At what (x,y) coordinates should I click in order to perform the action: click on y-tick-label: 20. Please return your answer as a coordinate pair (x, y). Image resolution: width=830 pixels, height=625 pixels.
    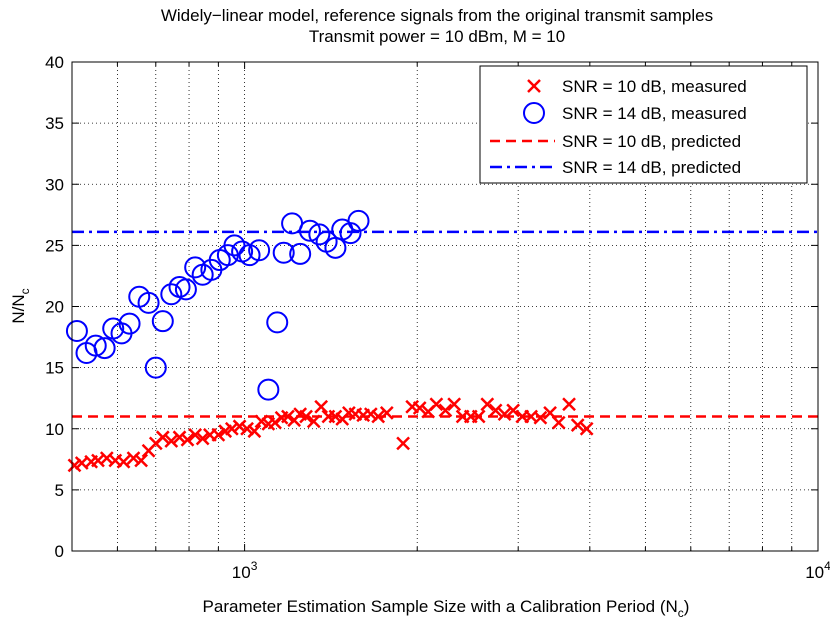
    Looking at the image, I should click on (54, 307).